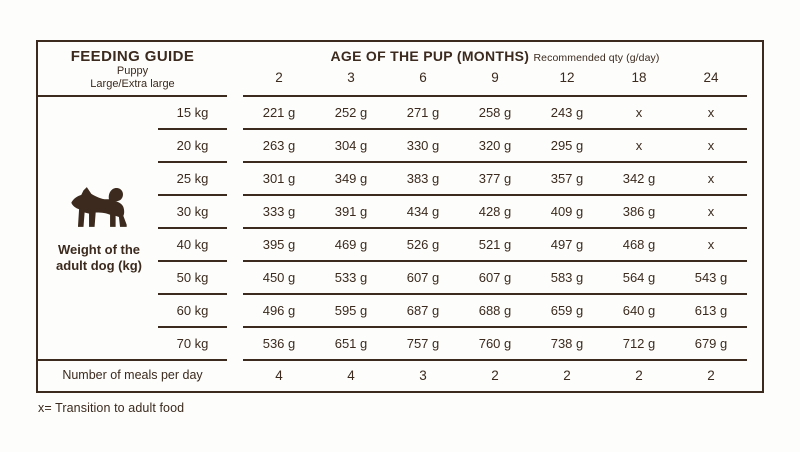 Image resolution: width=800 pixels, height=452 pixels. Describe the element at coordinates (495, 145) in the screenshot. I see `qty-cell: 320 g` at that location.